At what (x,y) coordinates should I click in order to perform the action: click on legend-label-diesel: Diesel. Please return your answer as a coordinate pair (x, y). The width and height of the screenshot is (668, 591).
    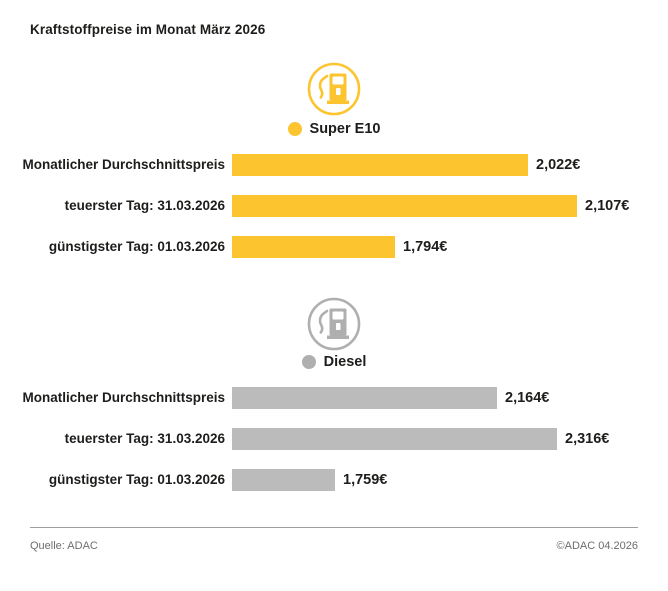
    Looking at the image, I should click on (345, 362).